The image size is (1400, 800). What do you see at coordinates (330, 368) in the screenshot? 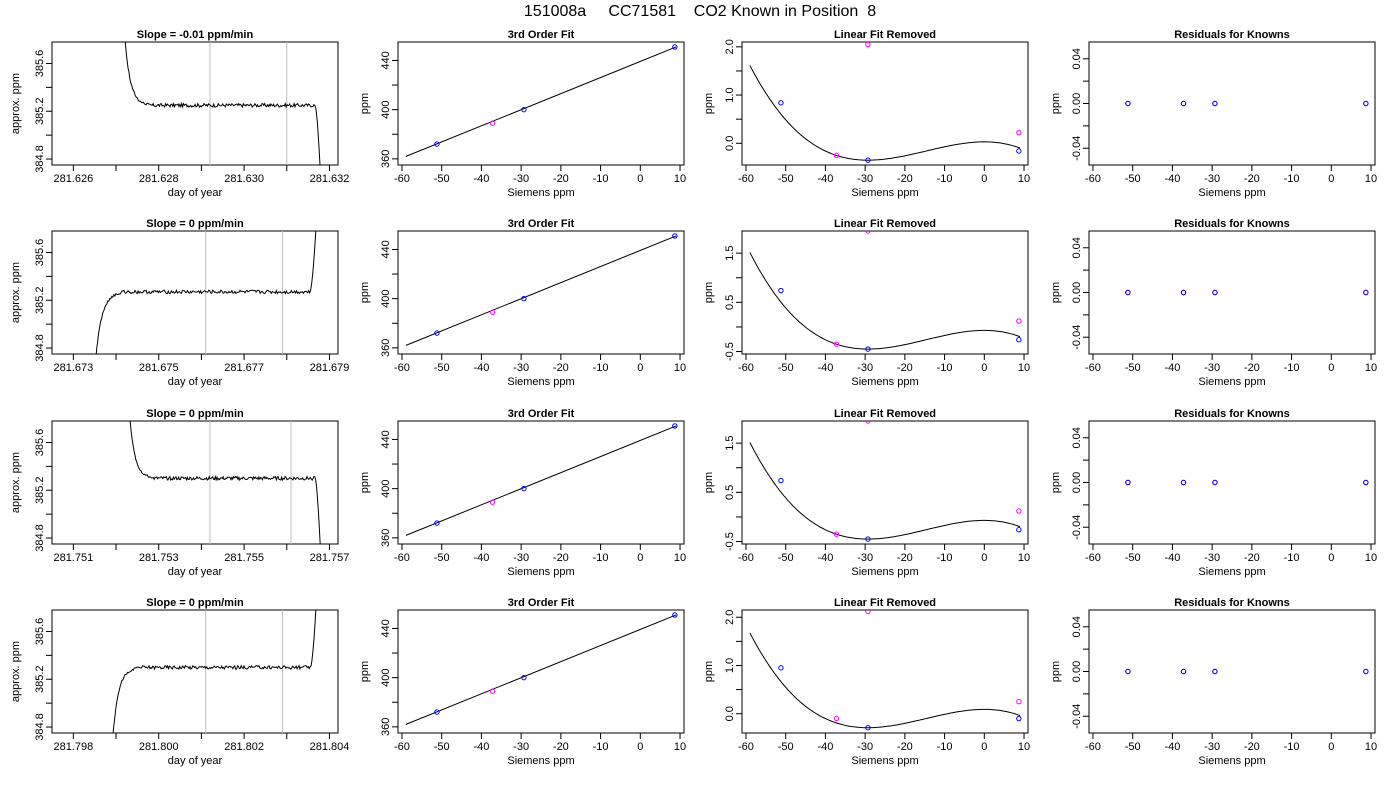
I see `x-tick-label: 281.679` at bounding box center [330, 368].